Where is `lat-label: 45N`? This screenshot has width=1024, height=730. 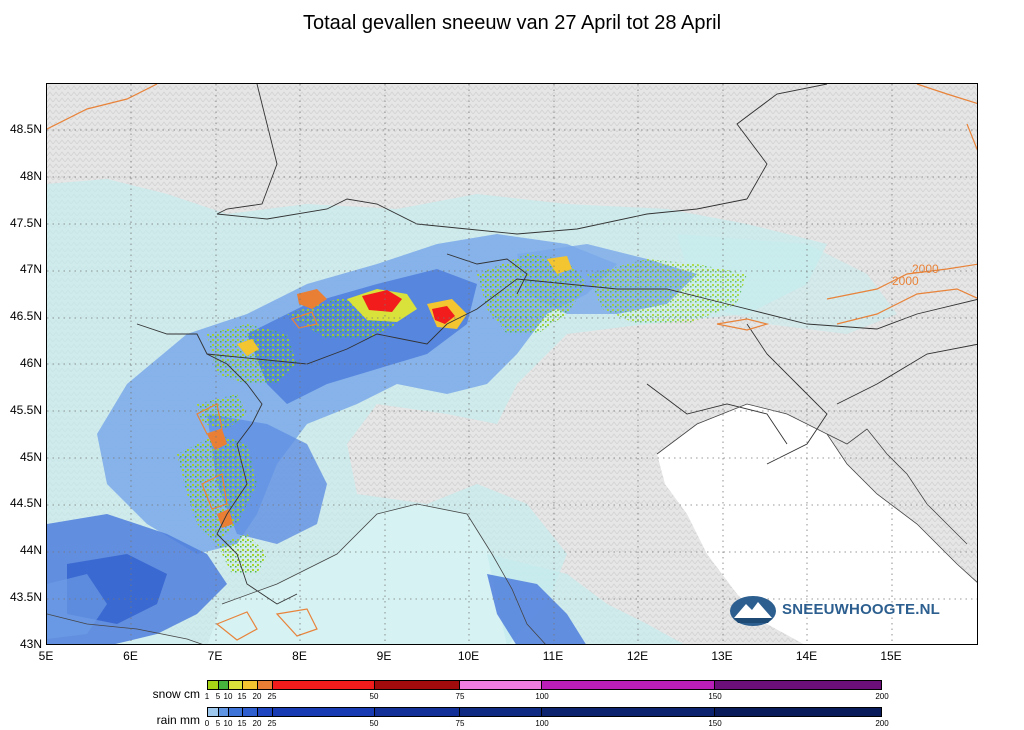 lat-label: 45N is located at coordinates (30, 456).